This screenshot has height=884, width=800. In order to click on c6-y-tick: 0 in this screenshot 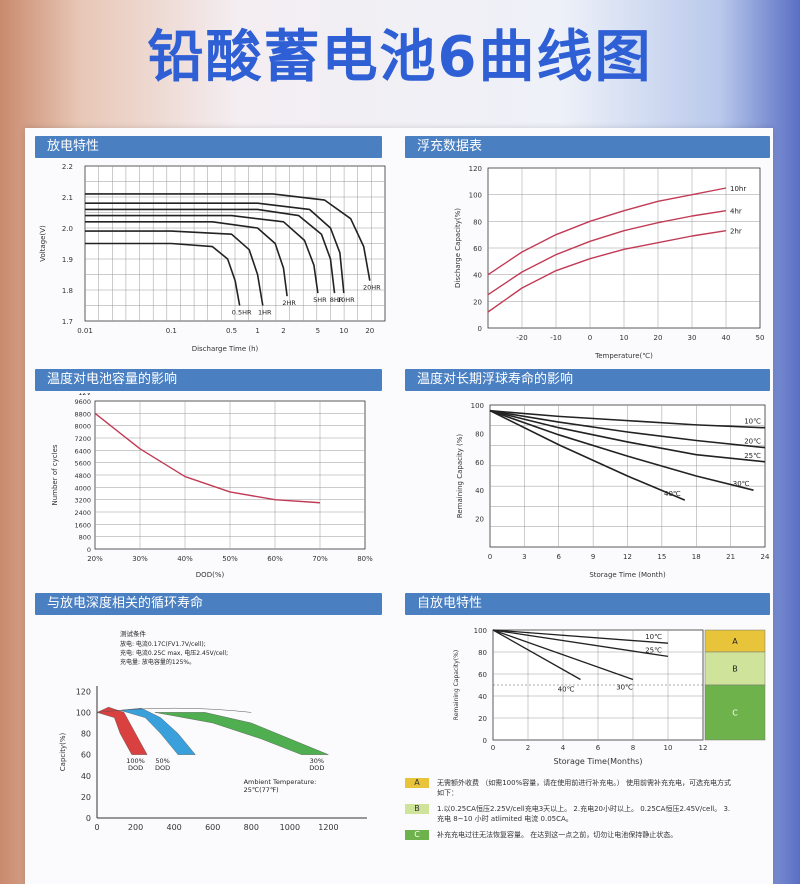, I will do `click(485, 741)`.